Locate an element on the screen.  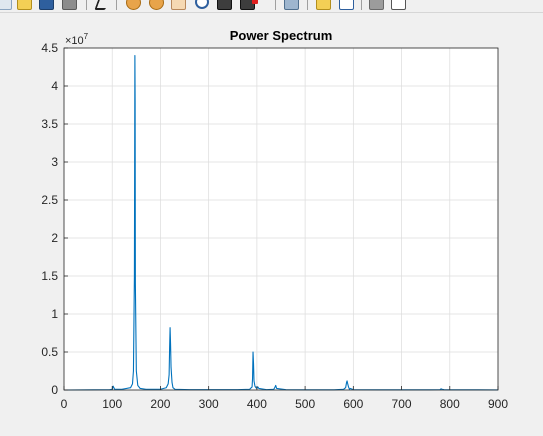
x-tick-label: 900 is located at coordinates (498, 404).